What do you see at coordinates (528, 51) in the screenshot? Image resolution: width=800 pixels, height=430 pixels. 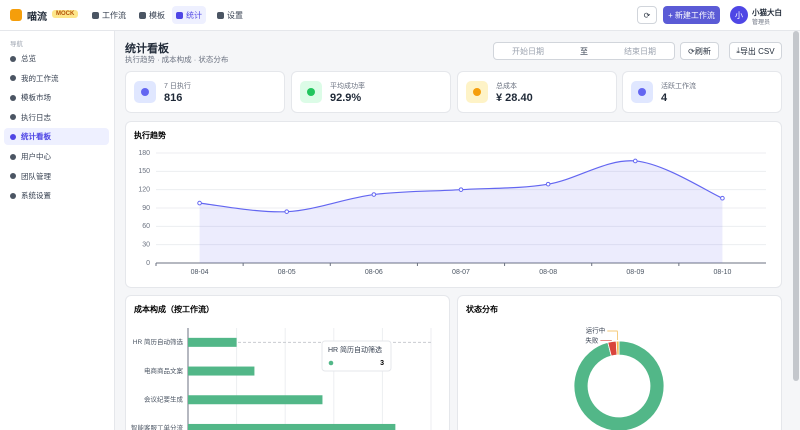 I see `start-date: 开始日期` at bounding box center [528, 51].